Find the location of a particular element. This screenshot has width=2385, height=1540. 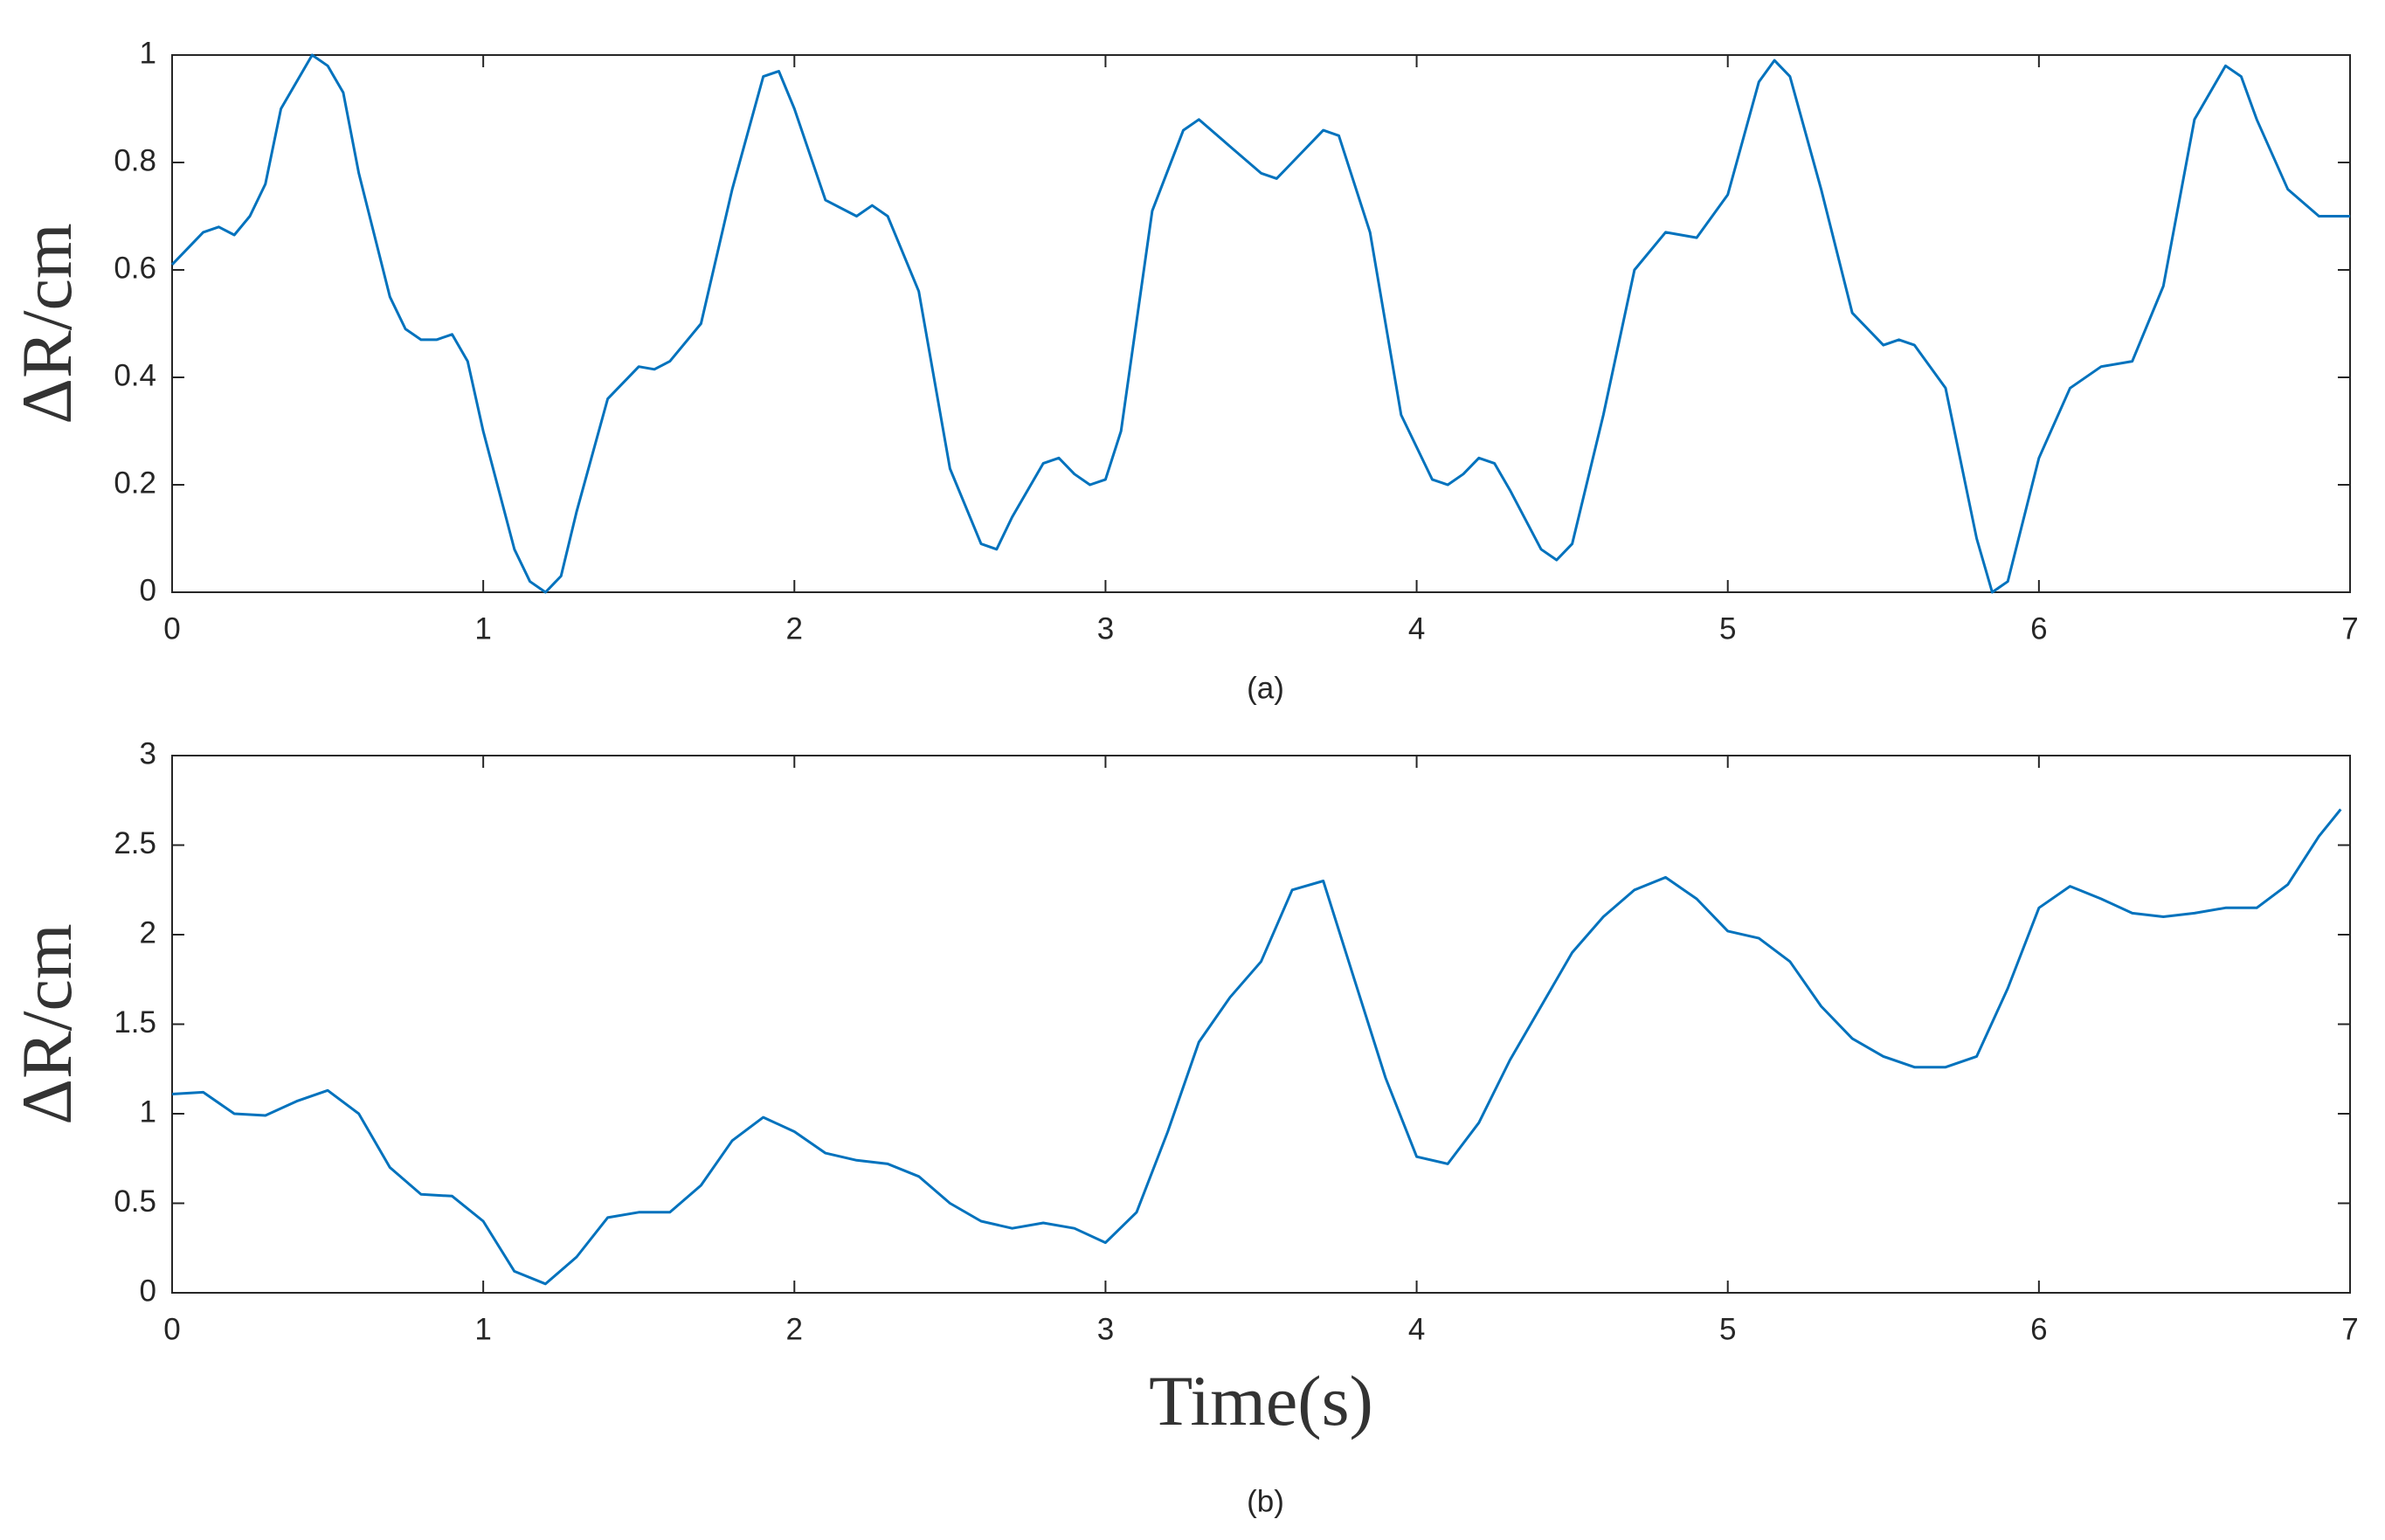

y-tick-label: 0.2 is located at coordinates (135, 483).